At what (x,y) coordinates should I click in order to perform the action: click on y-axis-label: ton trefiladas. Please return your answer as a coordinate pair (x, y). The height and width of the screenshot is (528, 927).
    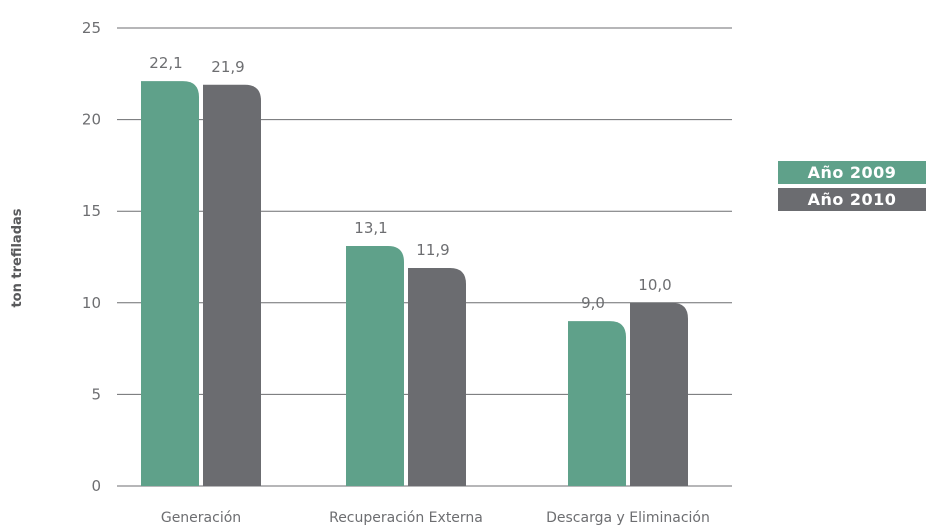
    Looking at the image, I should click on (17, 257).